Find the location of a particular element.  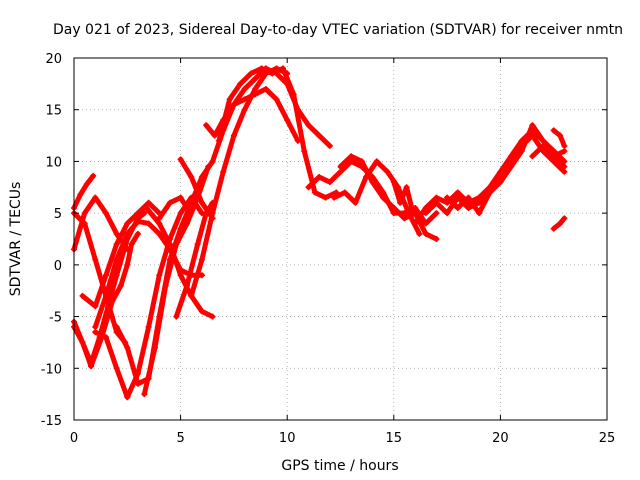

x-axis-label: GPS time / hours is located at coordinates (339, 466).